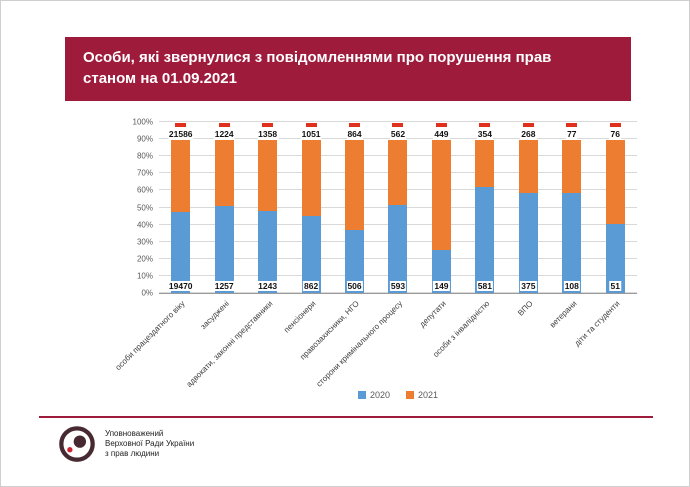  I want to click on bar-group: 1224 1257 засуджені, so click(221, 226).